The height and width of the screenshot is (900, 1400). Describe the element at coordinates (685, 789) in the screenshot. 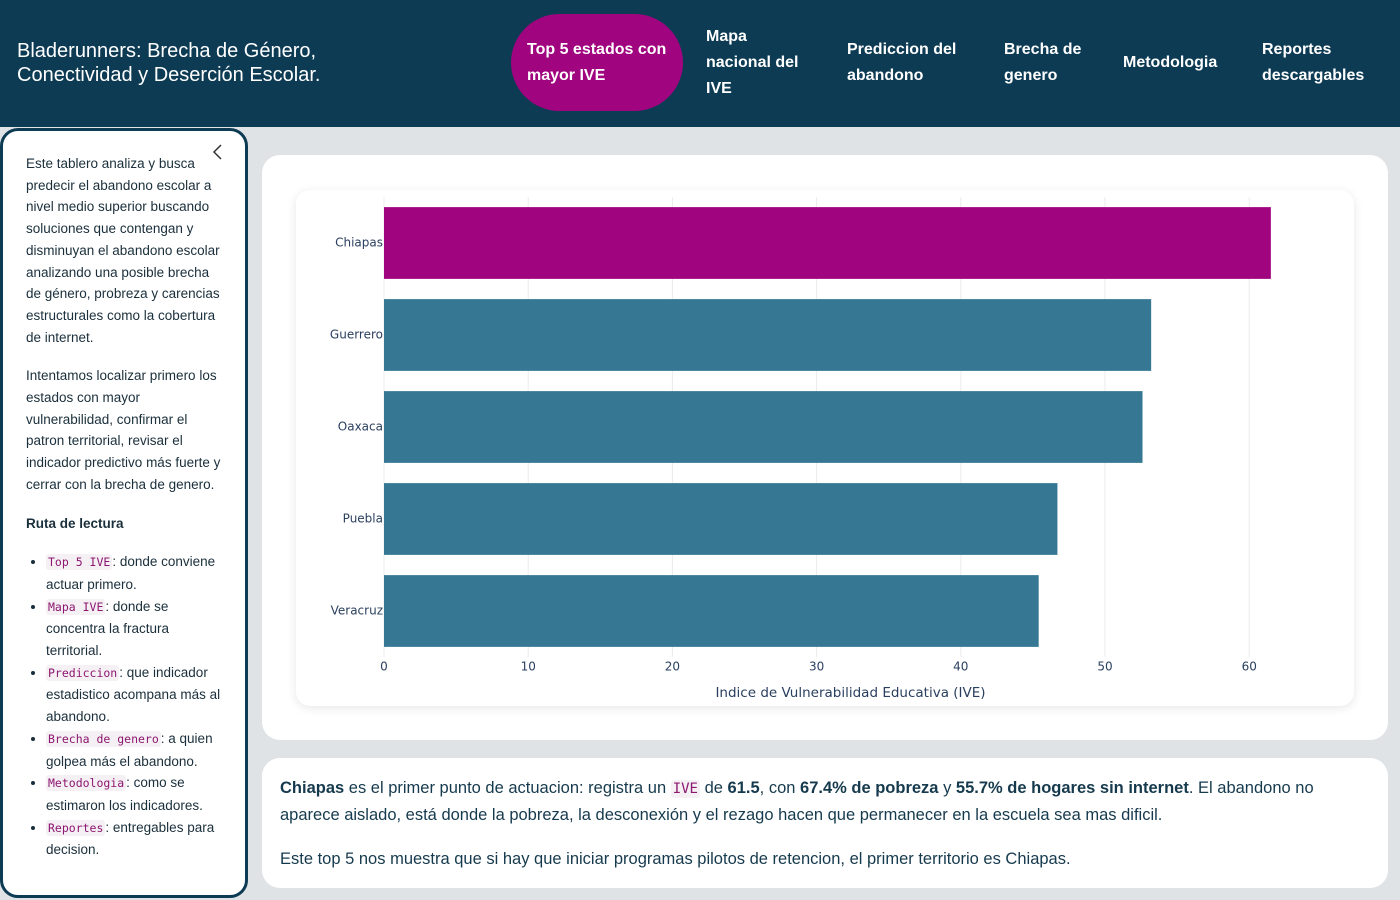

I see `summary-text: IVE` at that location.